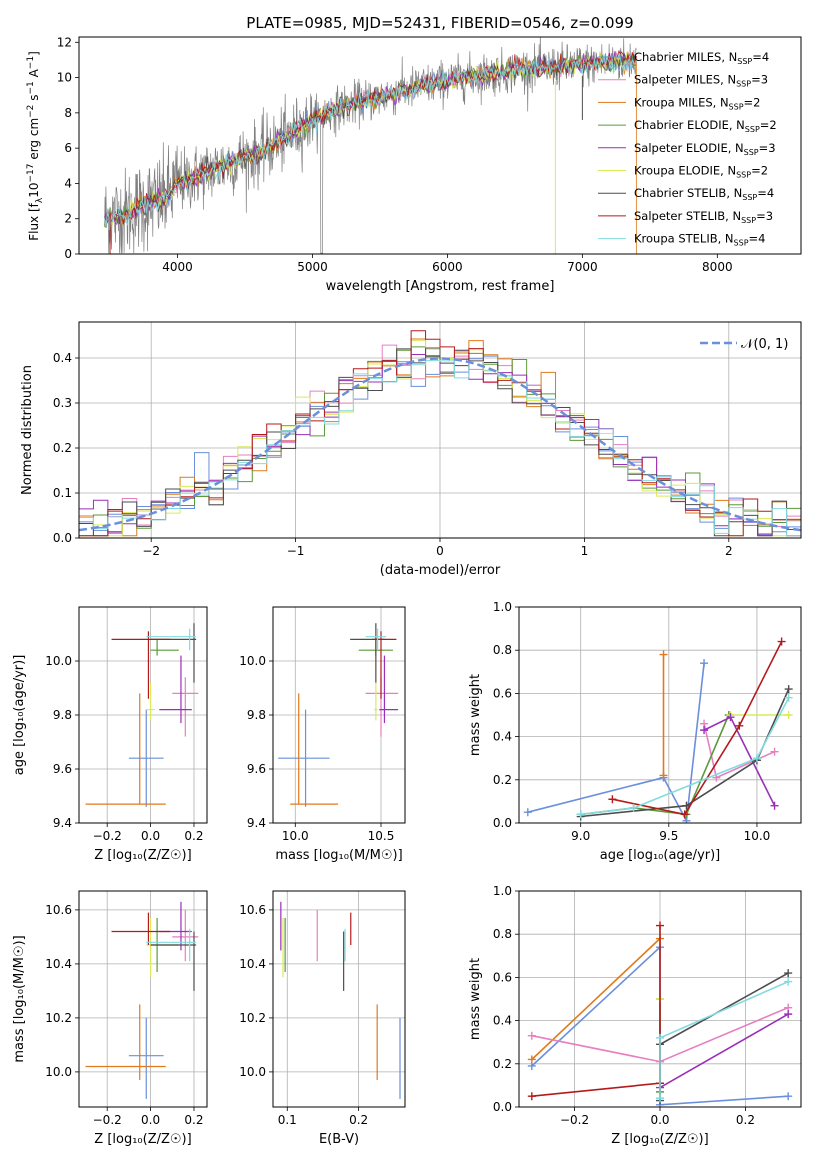  What do you see at coordinates (582, 267) in the screenshot?
I see `x-tick-label: 7000` at bounding box center [582, 267].